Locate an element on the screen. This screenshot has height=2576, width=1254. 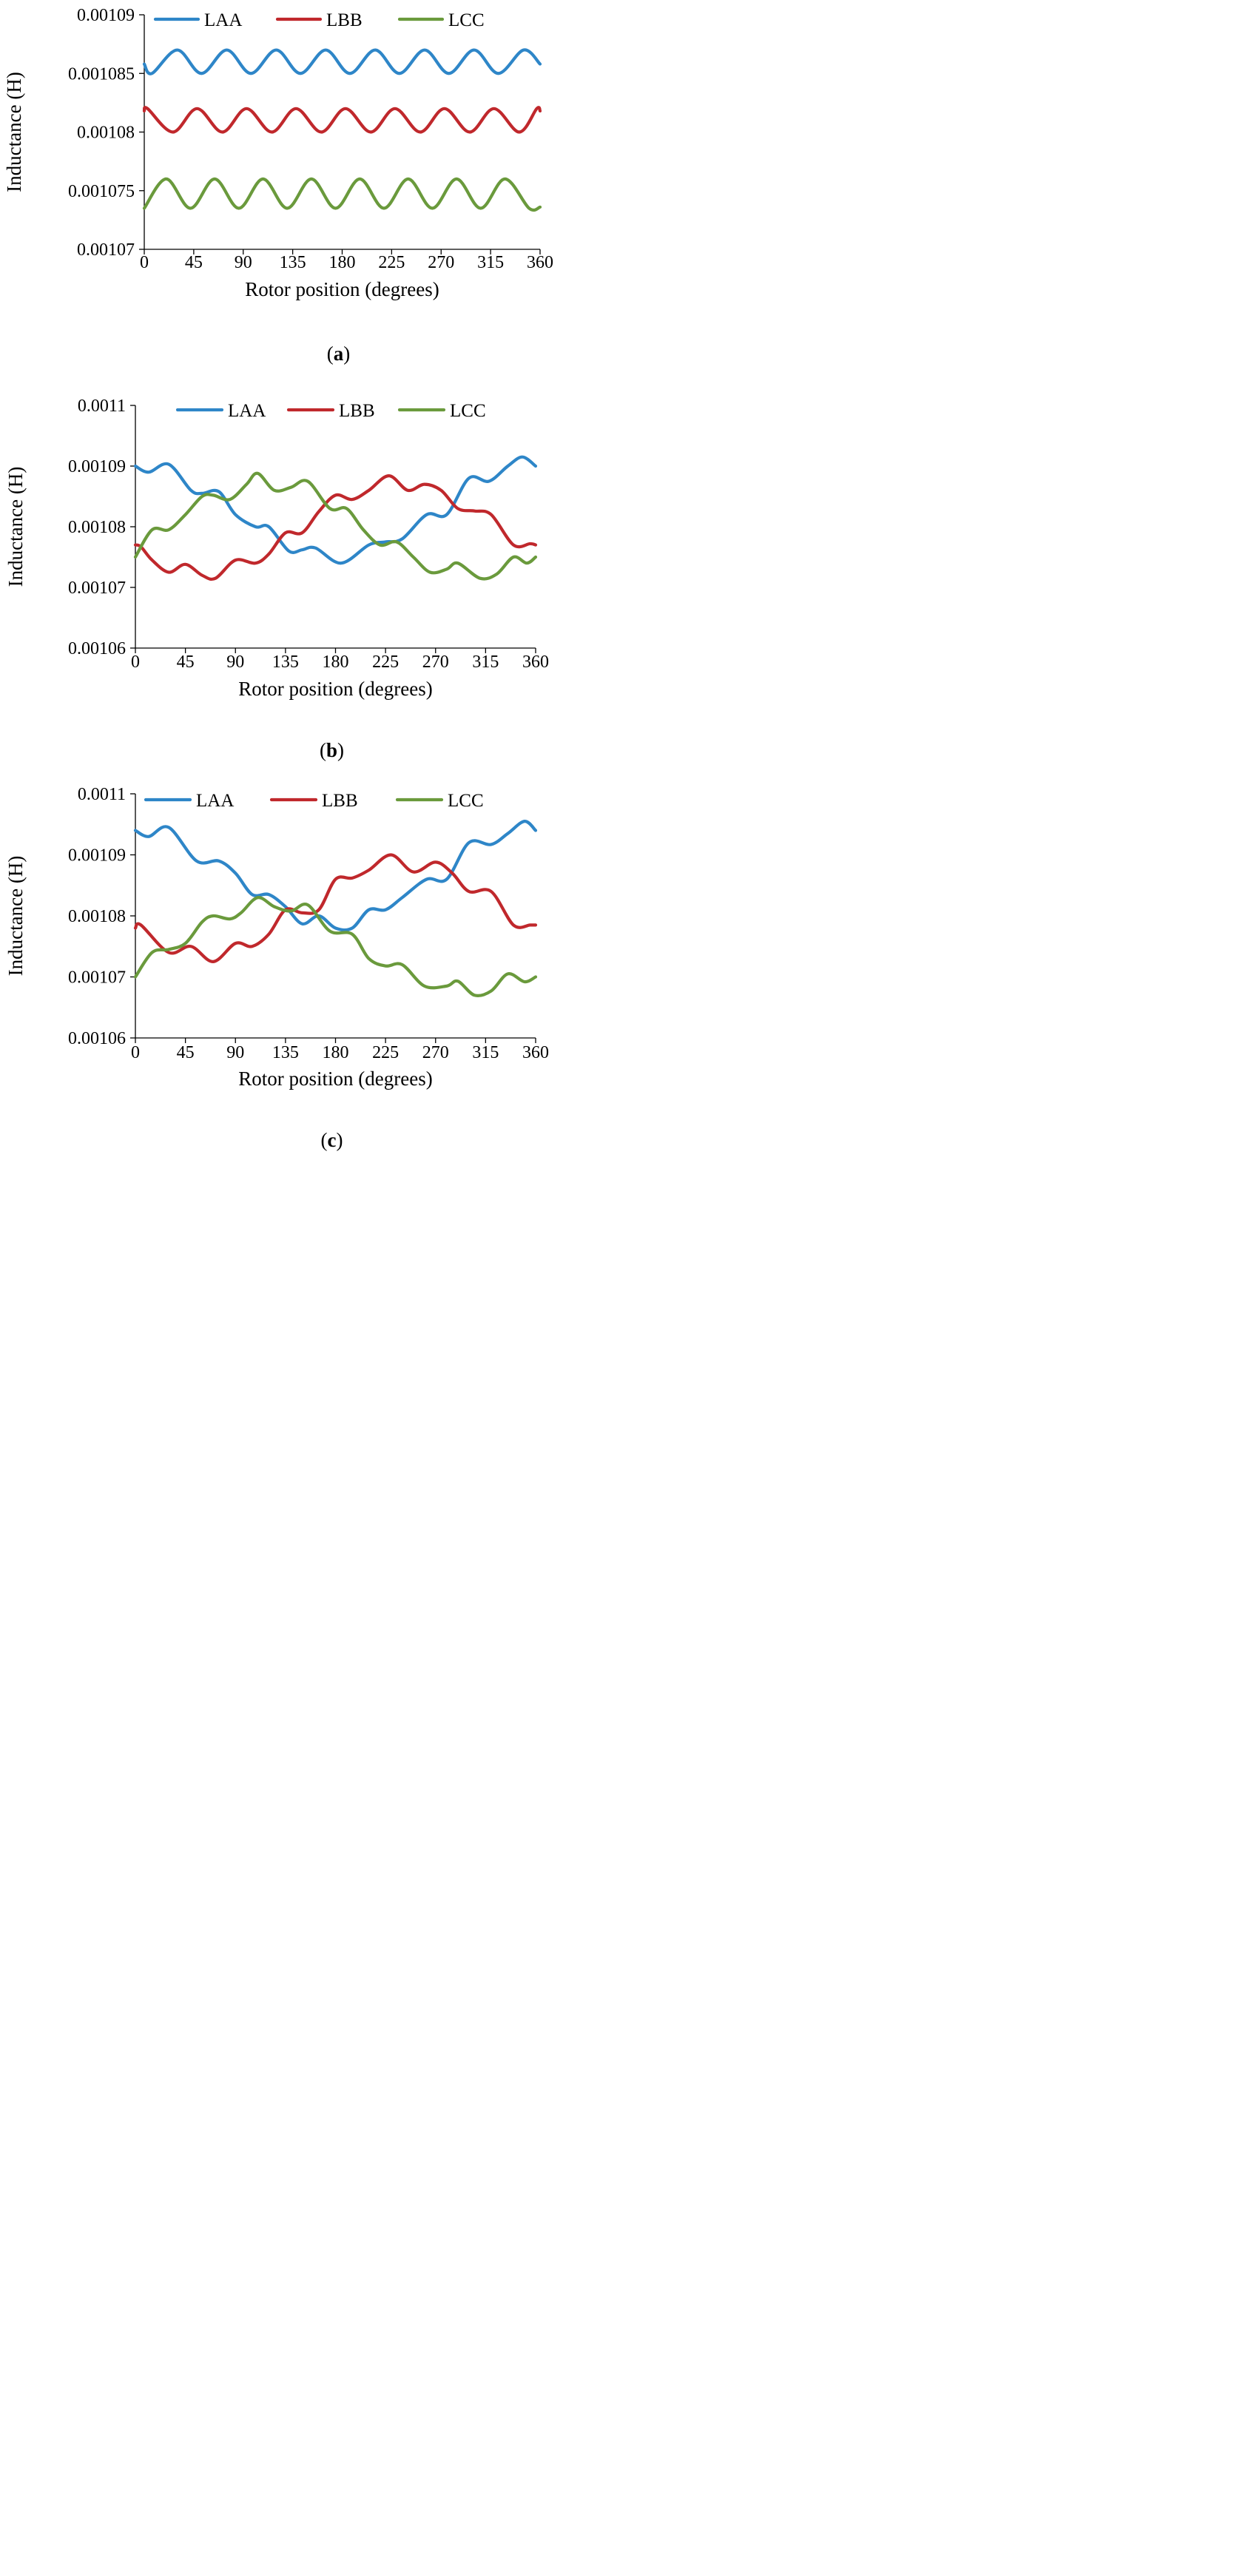
y-tick-label: 0.001085 is located at coordinates (102, 74).